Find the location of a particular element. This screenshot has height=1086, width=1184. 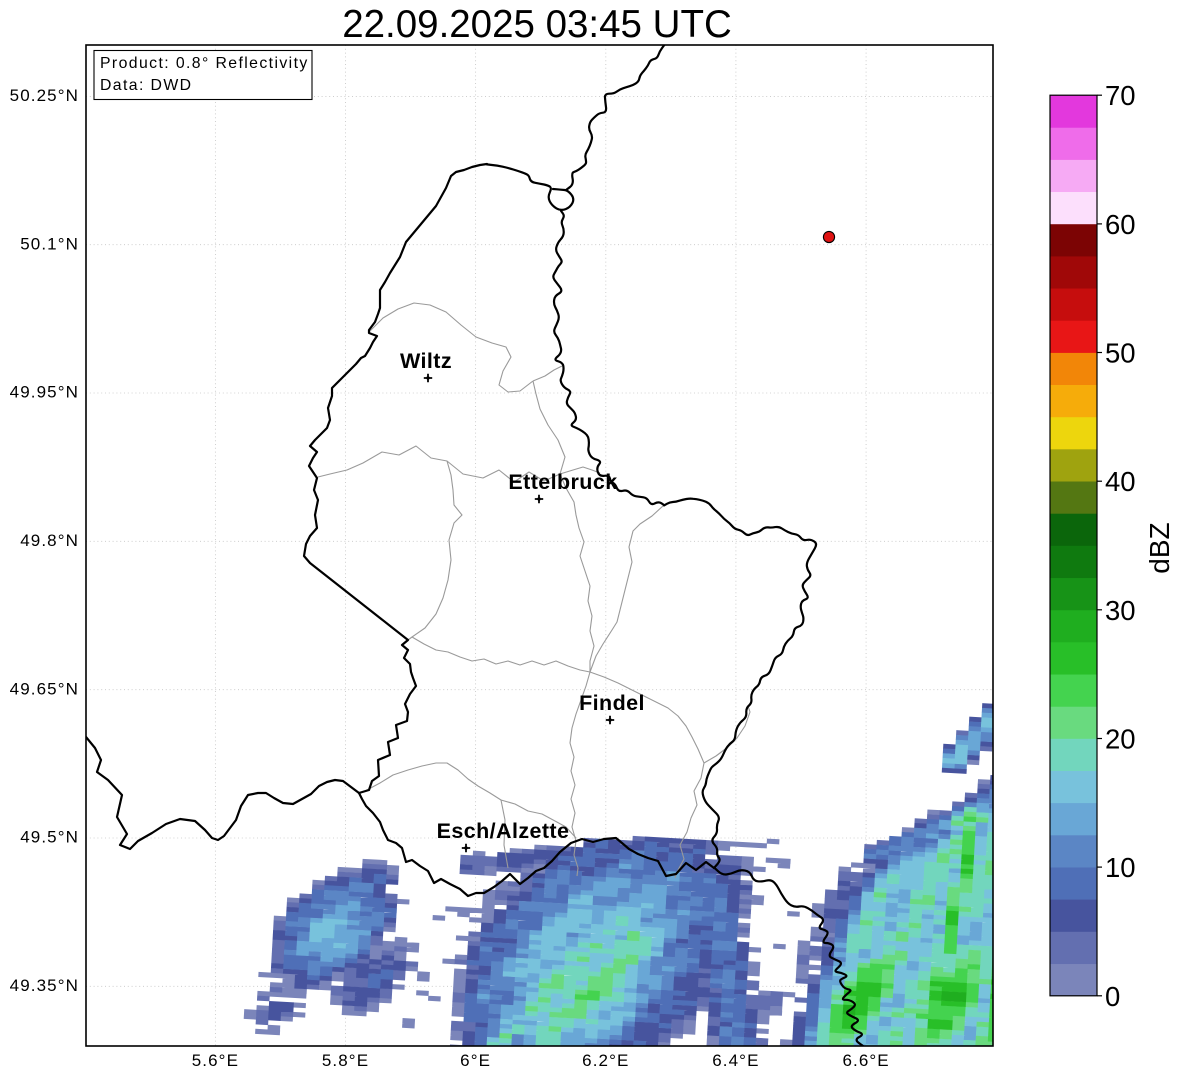

svg-text: 6.6°E is located at coordinates (865, 1060).